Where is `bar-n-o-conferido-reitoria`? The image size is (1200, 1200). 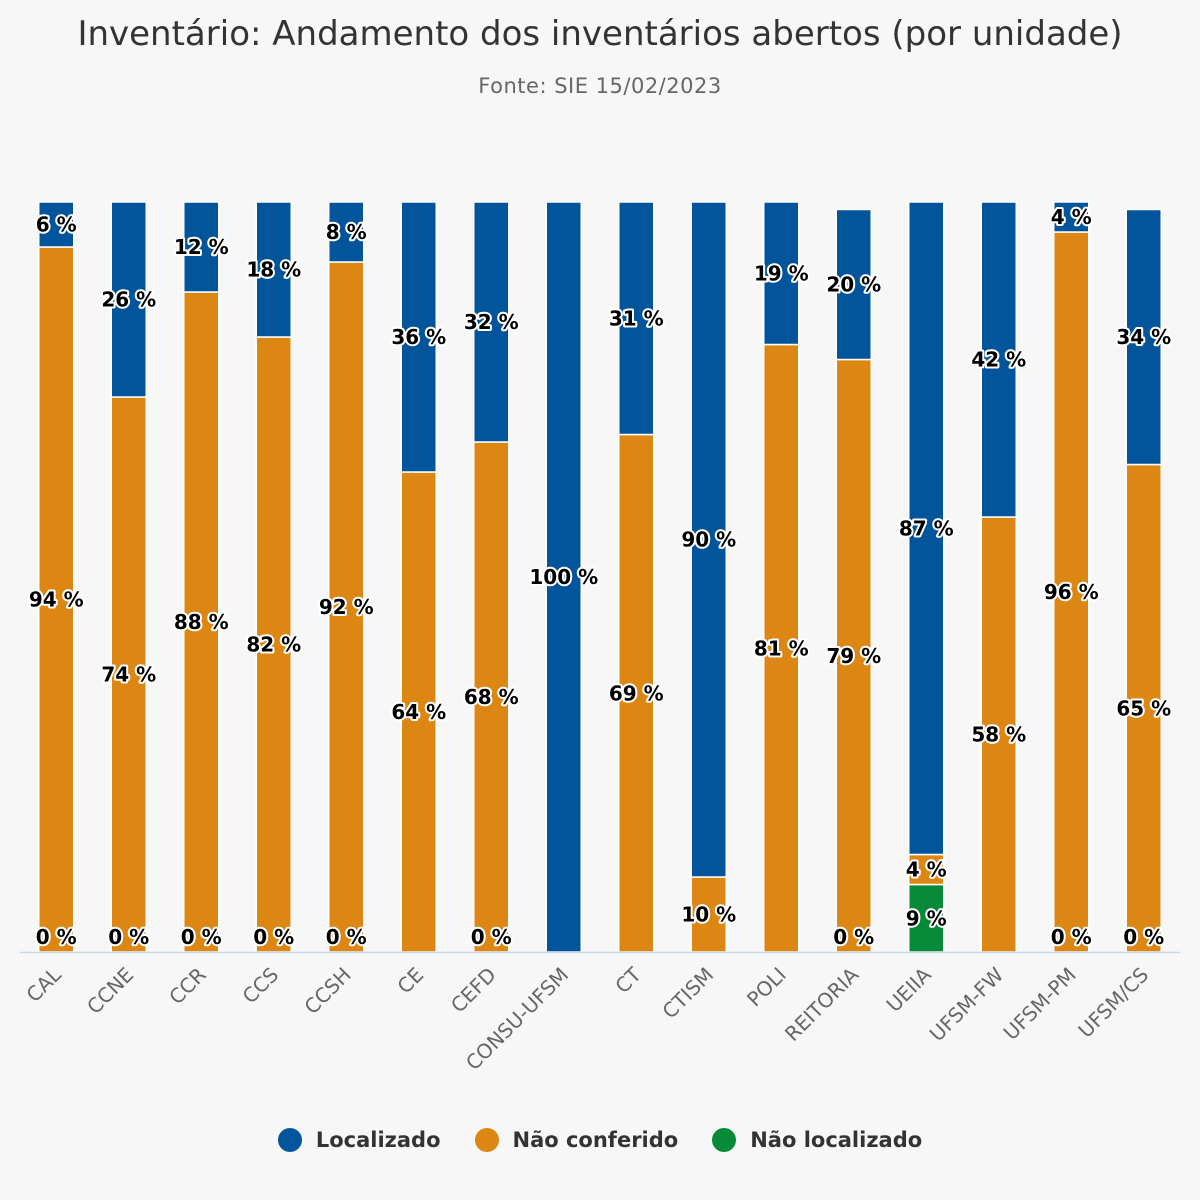
bar-n-o-conferido-reitoria is located at coordinates (853, 655).